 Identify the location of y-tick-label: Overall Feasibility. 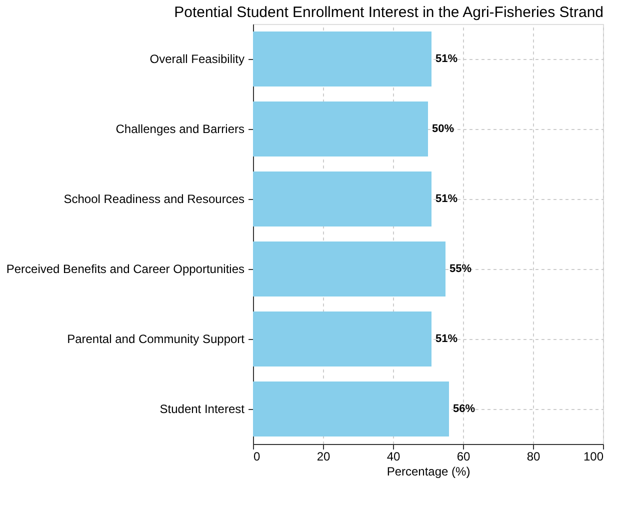
(197, 59).